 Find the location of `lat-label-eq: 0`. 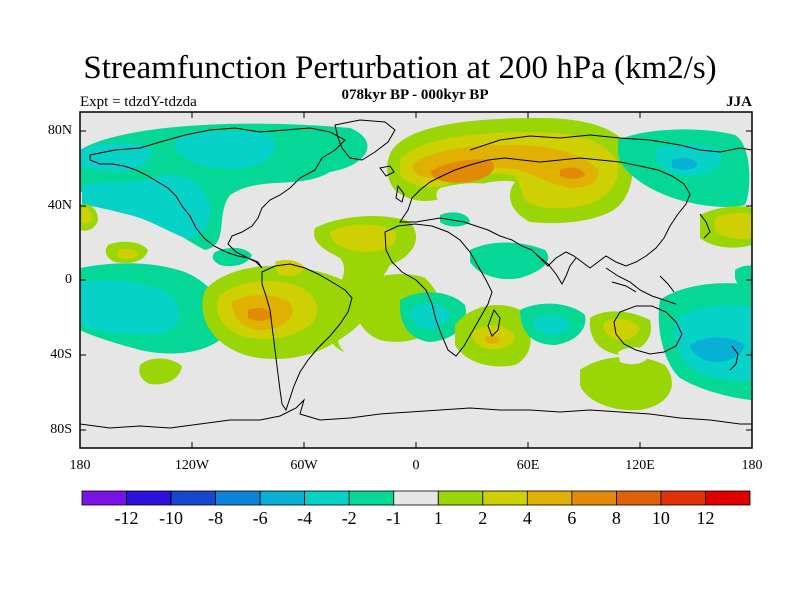

lat-label-eq: 0 is located at coordinates (68, 279).